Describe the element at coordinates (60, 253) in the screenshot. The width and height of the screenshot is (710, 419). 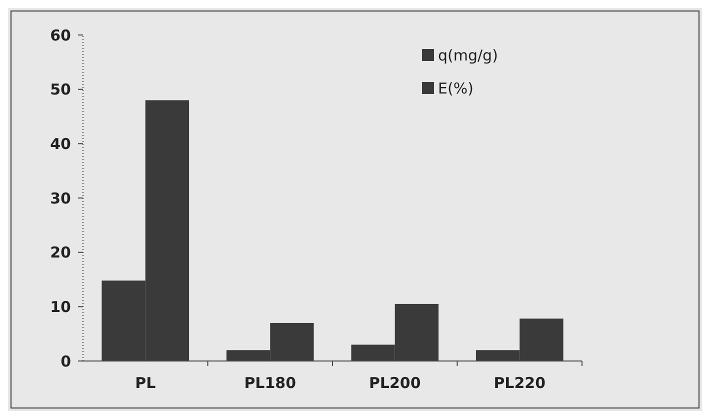
I see `y-tick-label: 20` at that location.